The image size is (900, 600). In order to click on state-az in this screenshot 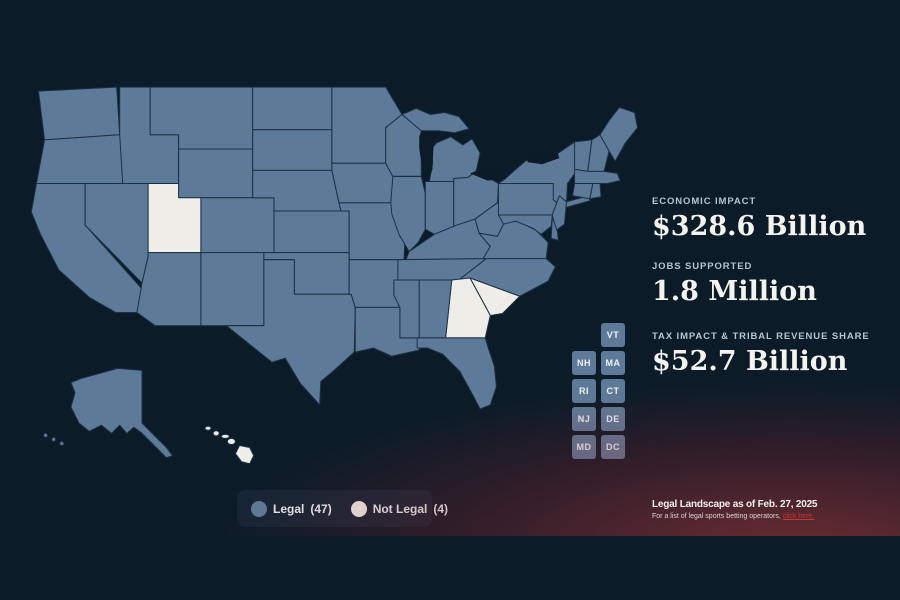, I will do `click(169, 289)`.